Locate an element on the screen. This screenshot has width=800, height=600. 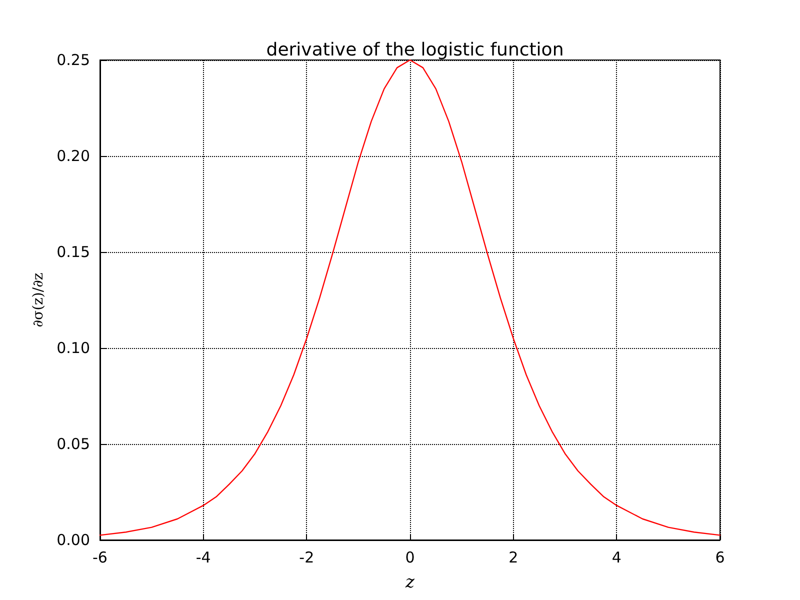
x-tick-label: 0 is located at coordinates (410, 557).